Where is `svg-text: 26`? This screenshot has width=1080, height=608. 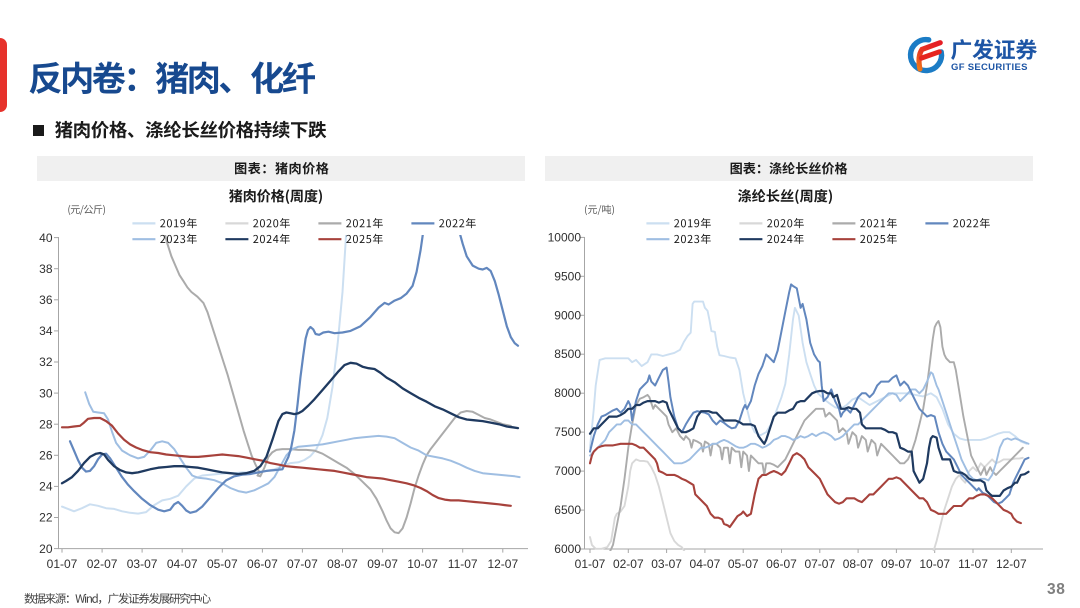
svg-text: 26 is located at coordinates (46, 456).